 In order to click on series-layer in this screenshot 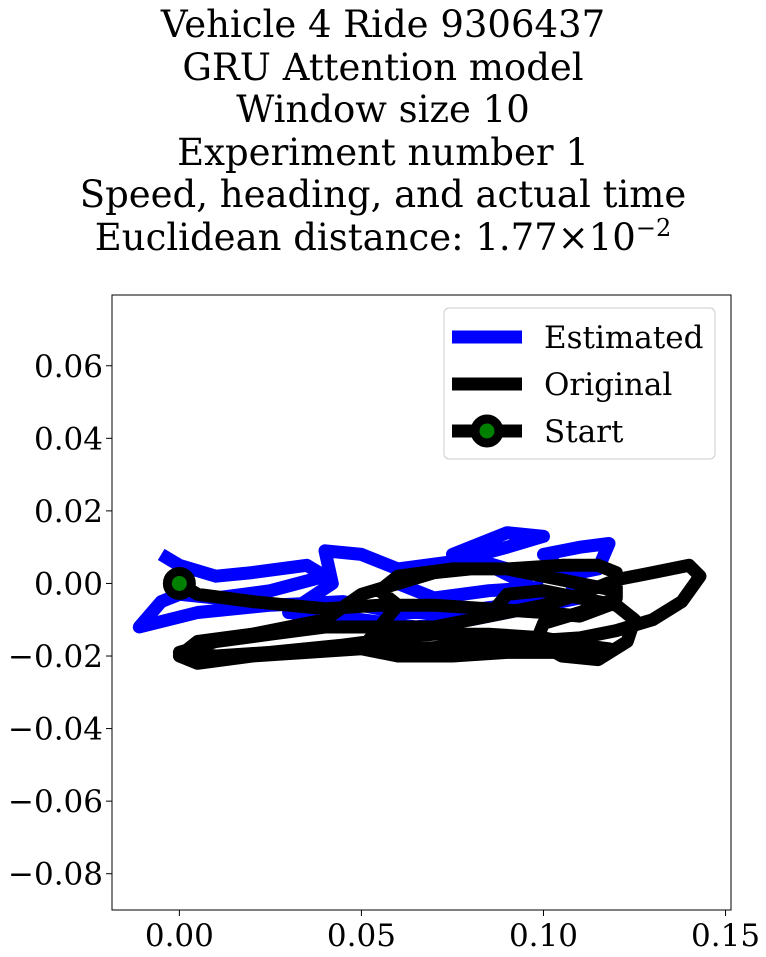, I will do `click(419, 598)`.